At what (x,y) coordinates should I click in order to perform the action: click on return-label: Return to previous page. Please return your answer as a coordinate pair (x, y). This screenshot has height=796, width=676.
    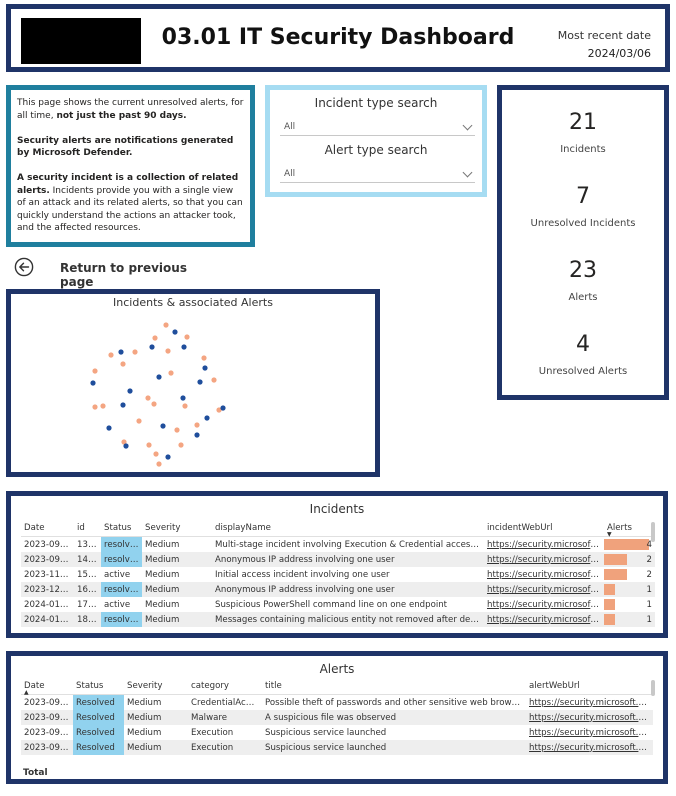
    Looking at the image, I should click on (123, 275).